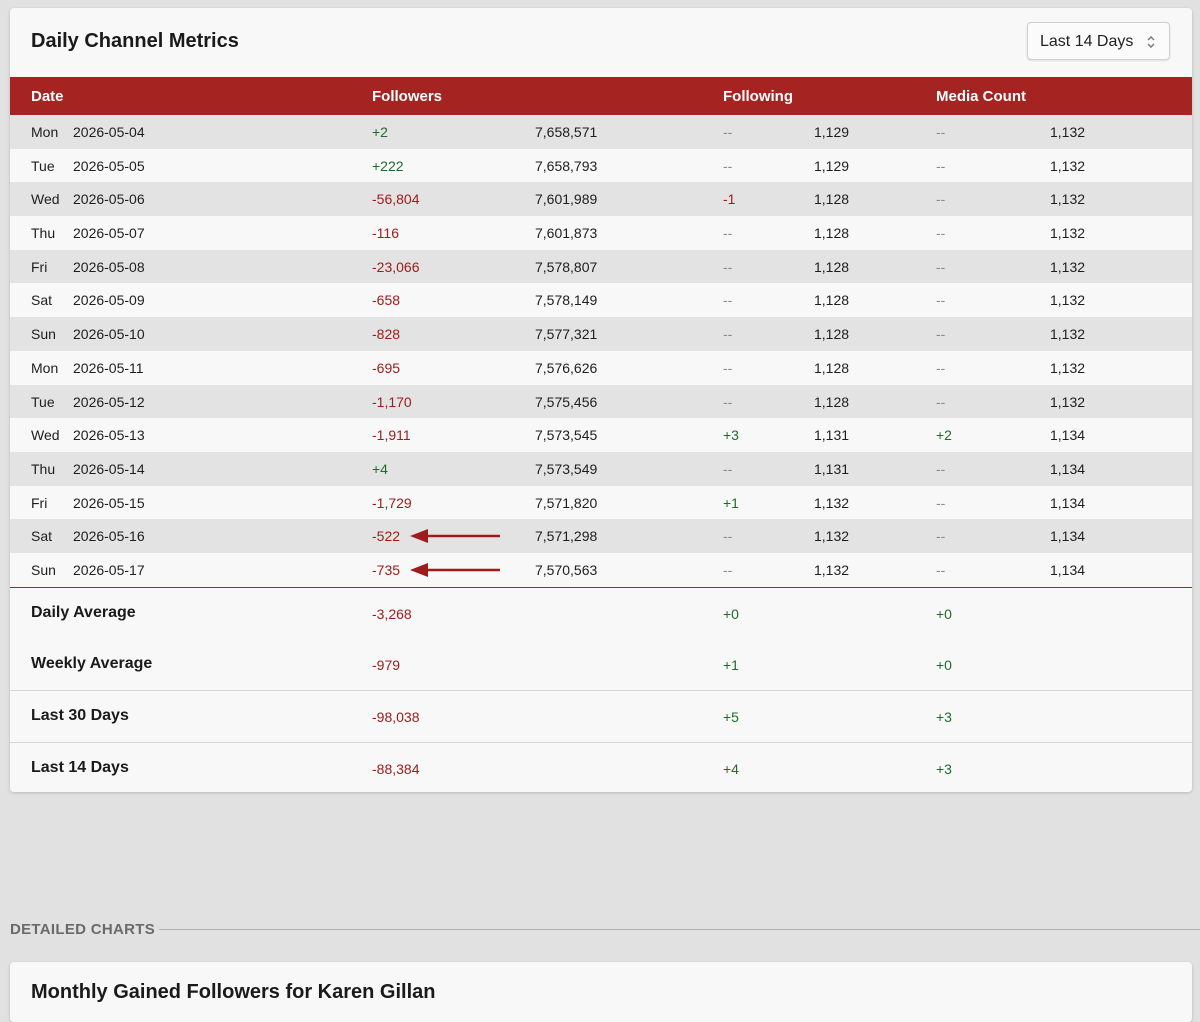 The height and width of the screenshot is (1022, 1200). Describe the element at coordinates (109, 165) in the screenshot. I see `date-cell: 2026-05-05` at that location.